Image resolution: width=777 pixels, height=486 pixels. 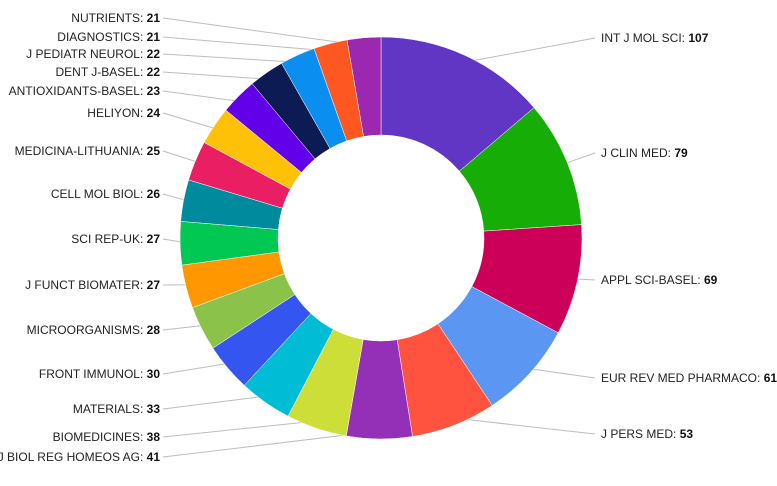 I want to click on slice-label-j-biol-reg-homeos-ag: J BIOL REG HOMEOS AG: 41, so click(x=80, y=457).